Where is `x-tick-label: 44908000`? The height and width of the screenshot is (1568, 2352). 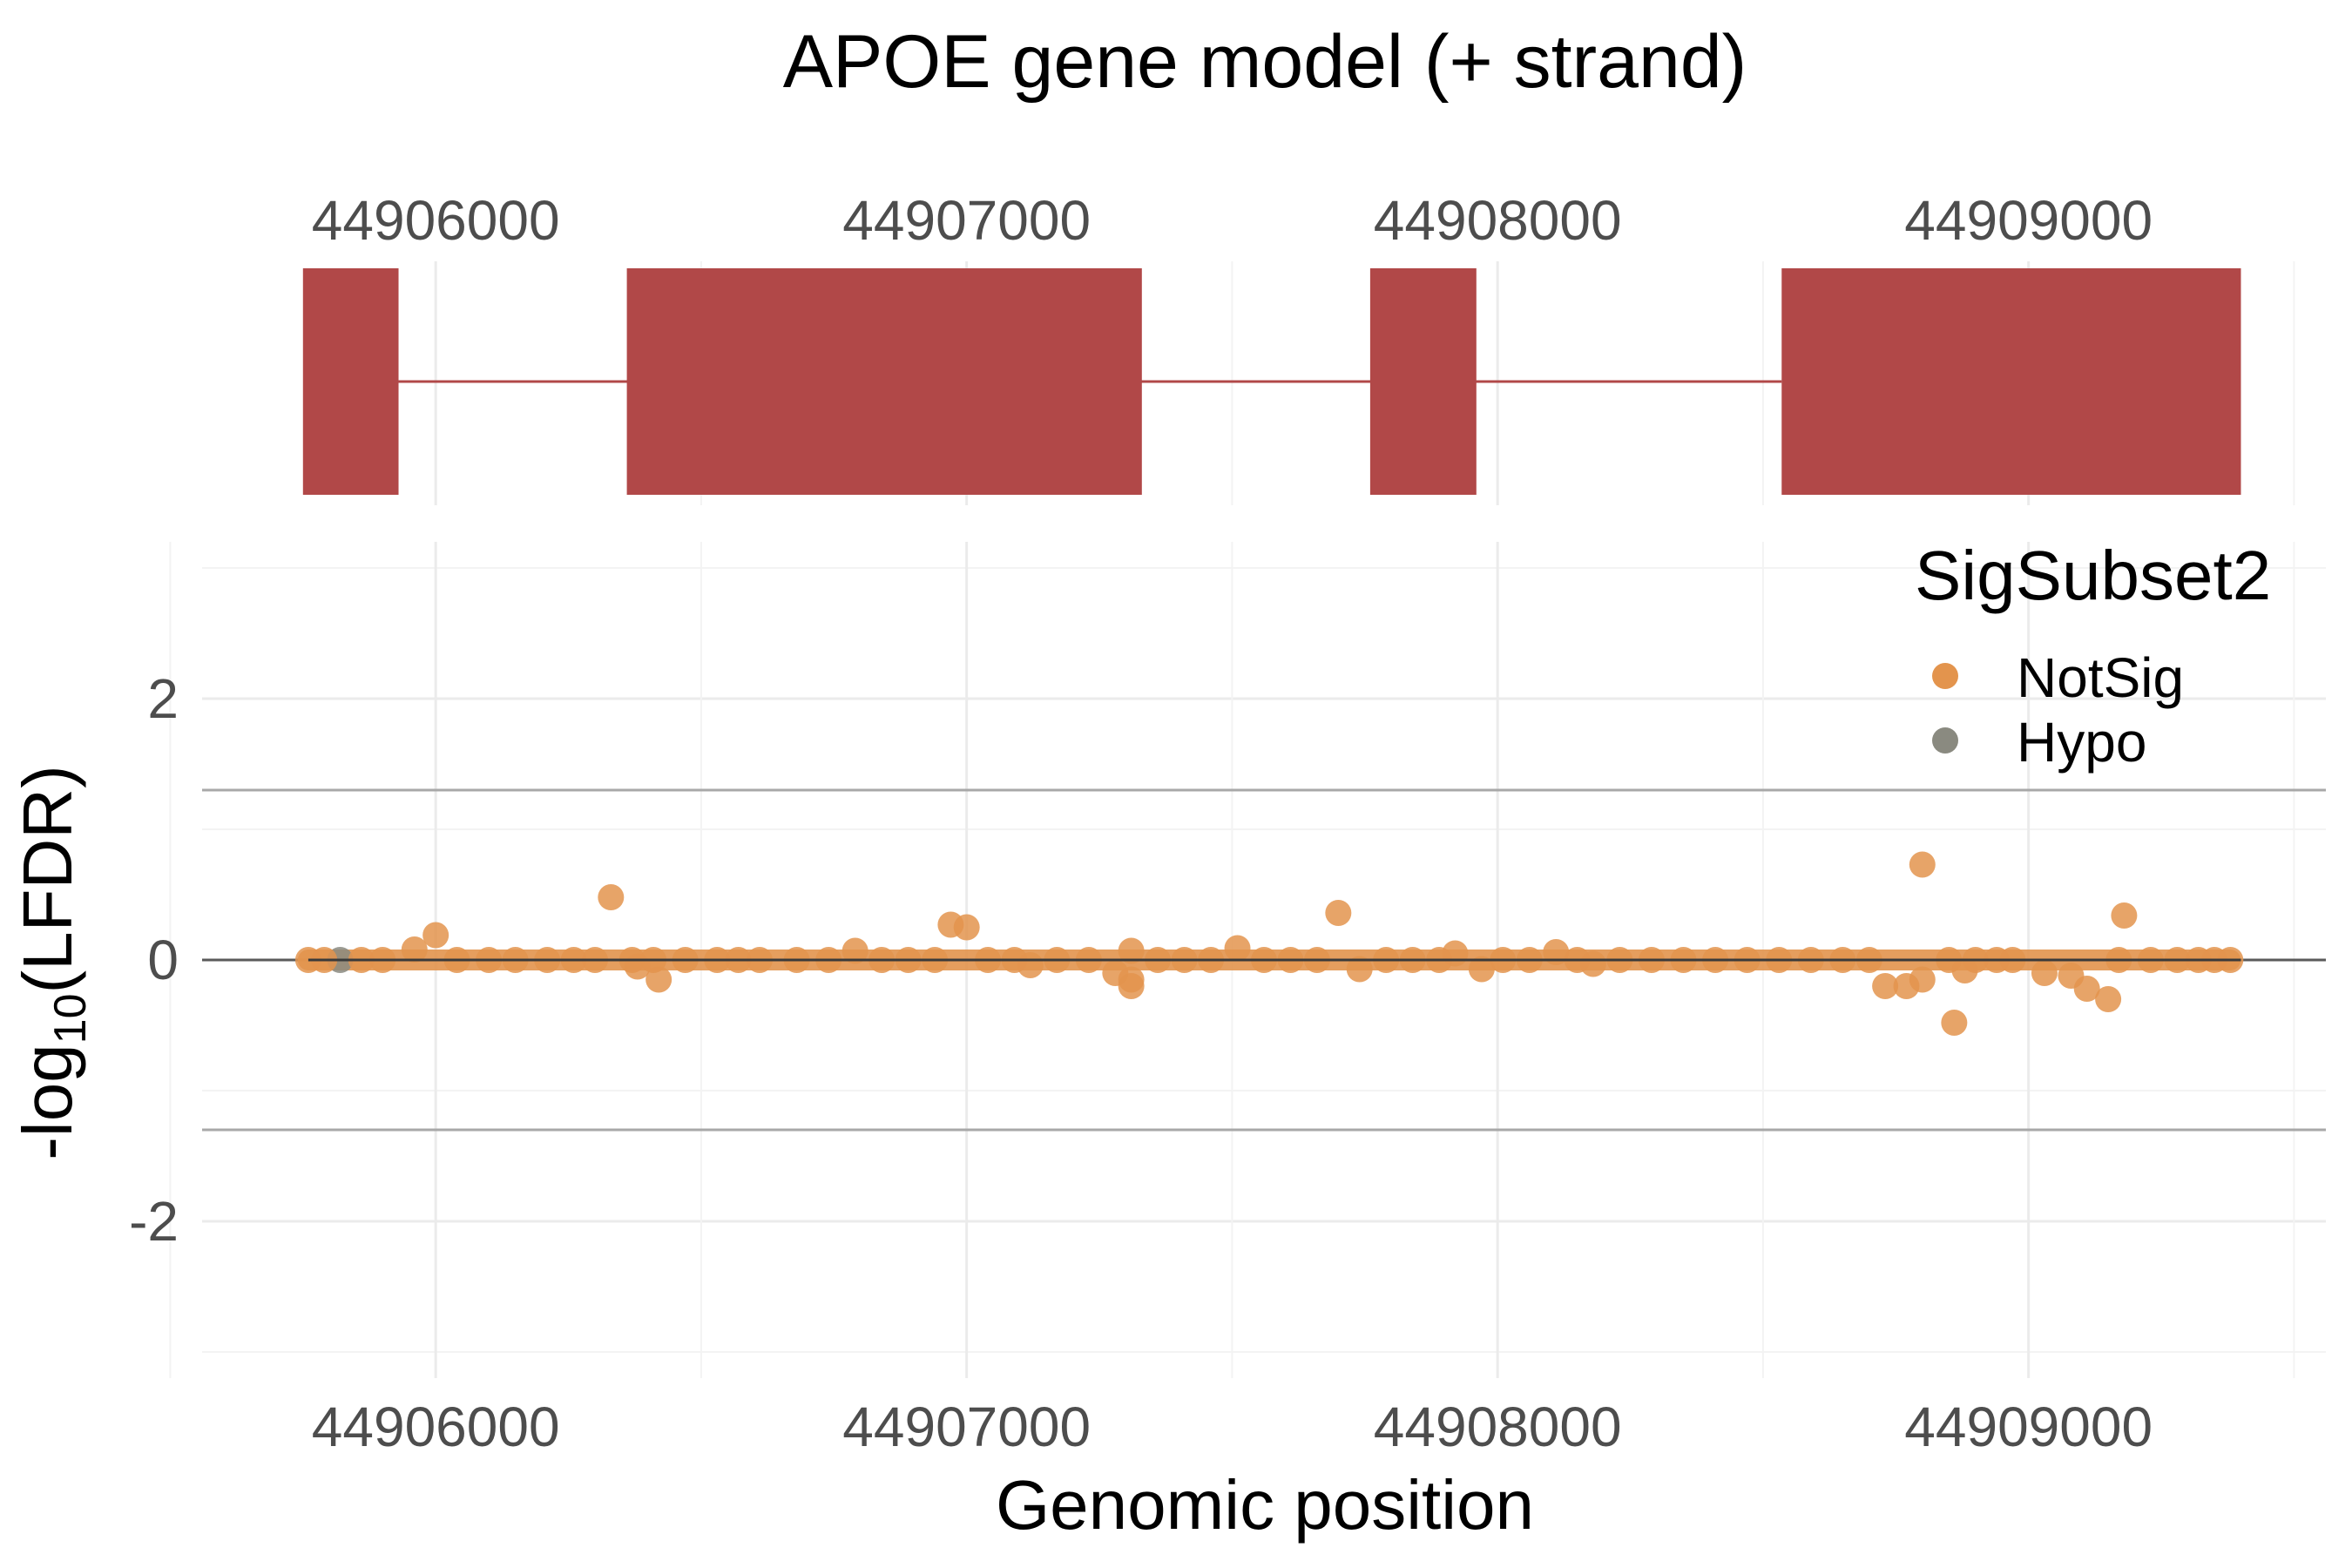 x-tick-label: 44908000 is located at coordinates (1498, 1427).